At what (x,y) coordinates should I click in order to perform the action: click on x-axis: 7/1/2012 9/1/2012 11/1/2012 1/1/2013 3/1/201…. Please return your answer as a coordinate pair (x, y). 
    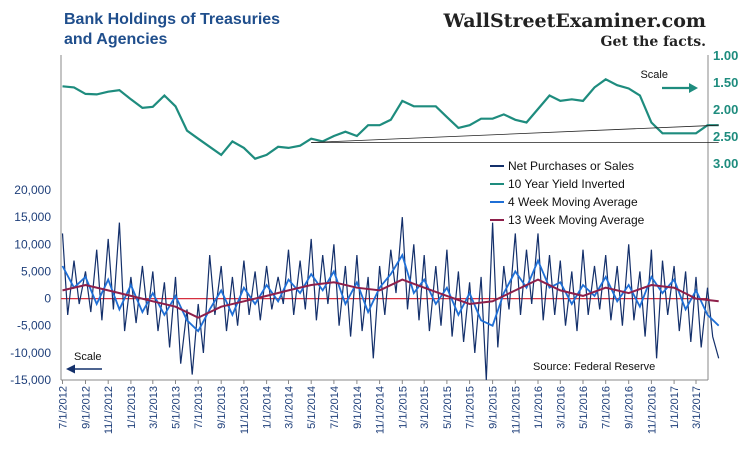
    Looking at the image, I should click on (380, 407).